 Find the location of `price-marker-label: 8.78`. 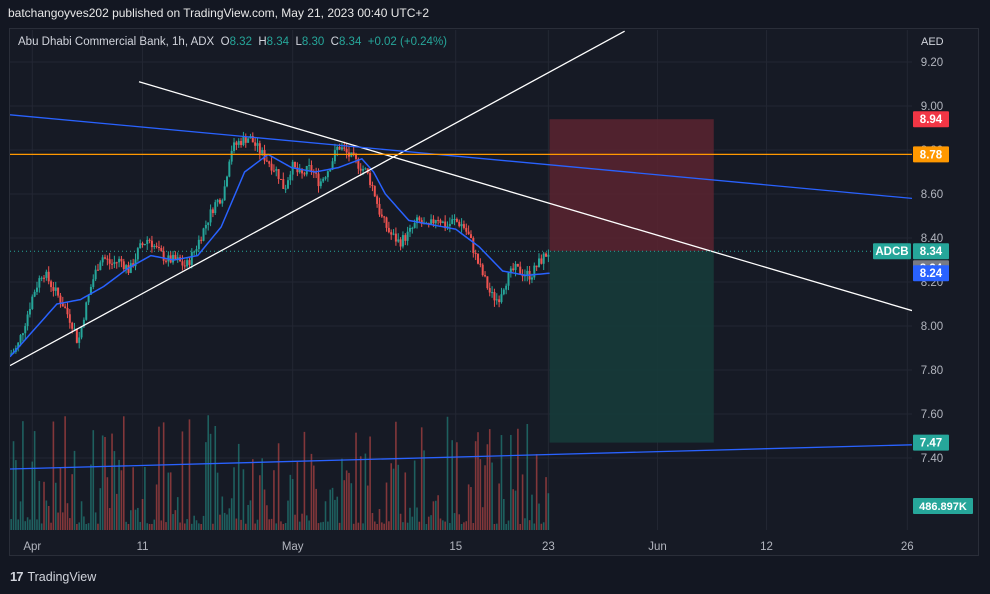

price-marker-label: 8.78 is located at coordinates (931, 155).